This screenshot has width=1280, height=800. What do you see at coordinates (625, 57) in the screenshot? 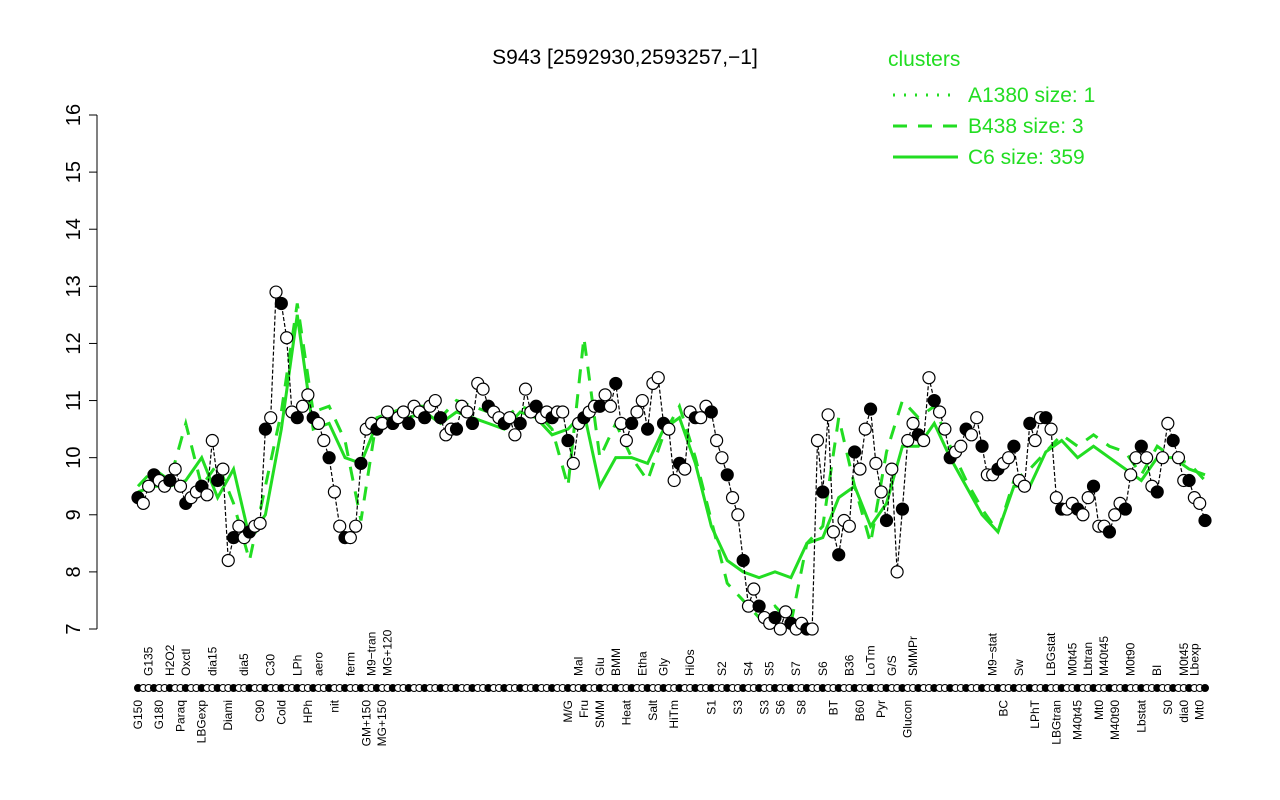
I see `chart-title: S943 [2592930,2593257,−1]` at bounding box center [625, 57].